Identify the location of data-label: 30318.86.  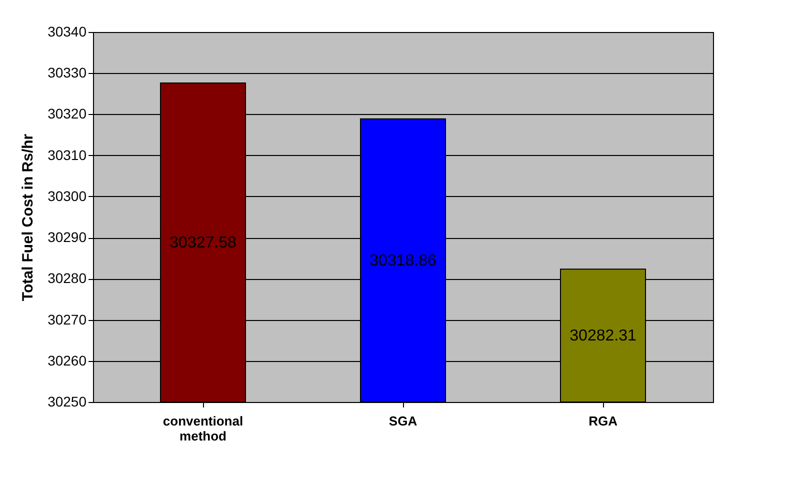
(403, 261).